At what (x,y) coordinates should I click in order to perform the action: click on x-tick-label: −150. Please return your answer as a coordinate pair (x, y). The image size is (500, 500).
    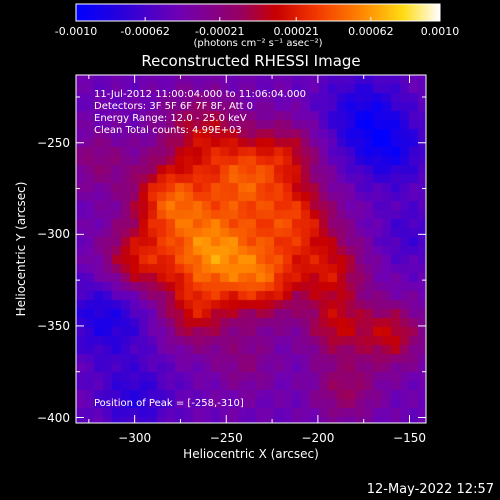
    Looking at the image, I should click on (409, 438).